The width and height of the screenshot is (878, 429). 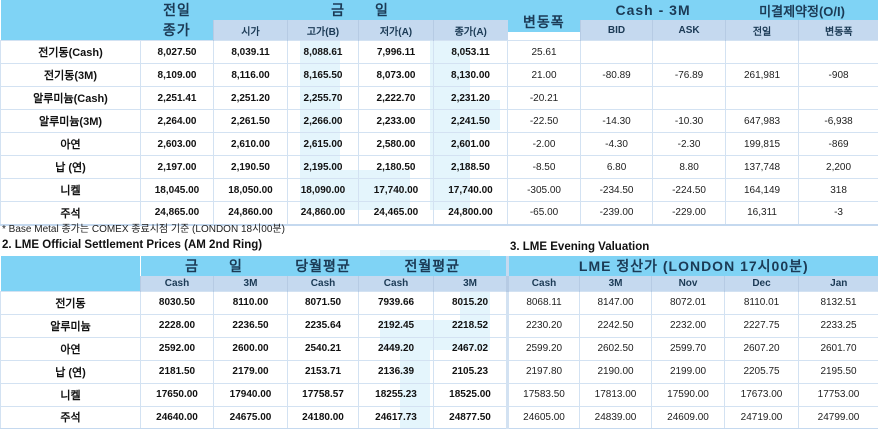 I want to click on eval-cash: 17583.50, so click(x=543, y=394).